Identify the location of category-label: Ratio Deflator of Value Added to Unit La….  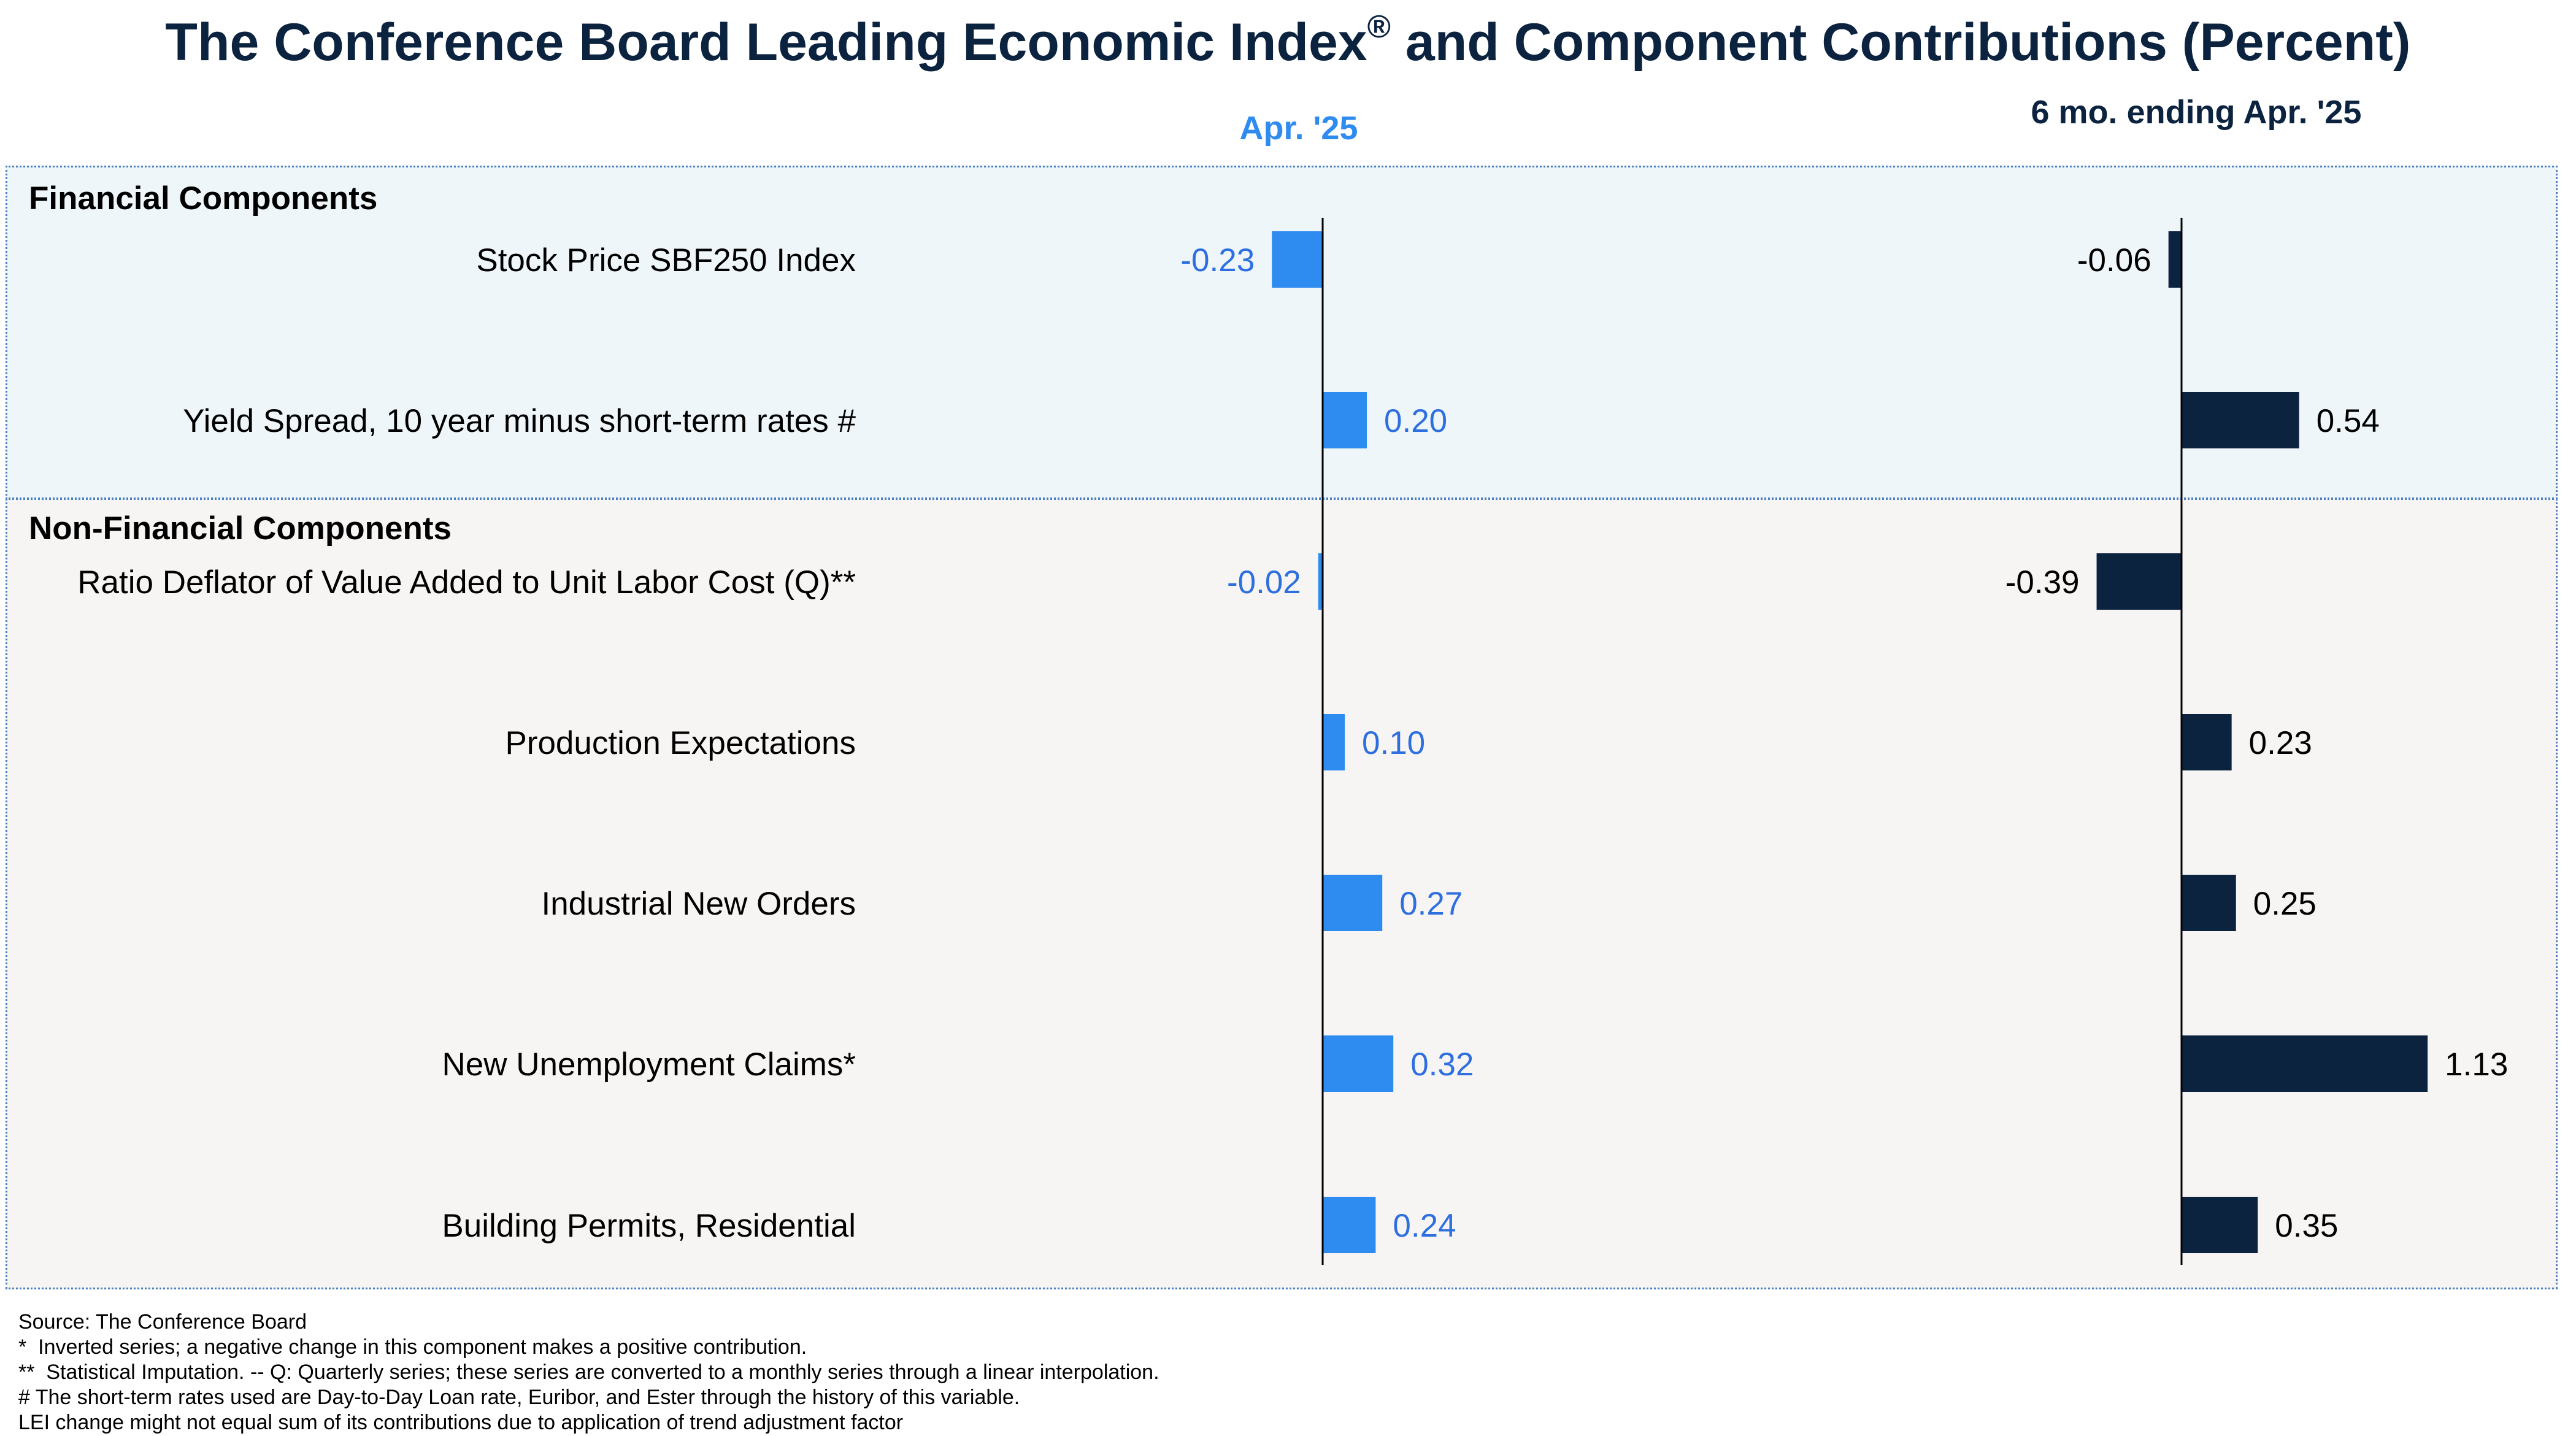
(467, 582).